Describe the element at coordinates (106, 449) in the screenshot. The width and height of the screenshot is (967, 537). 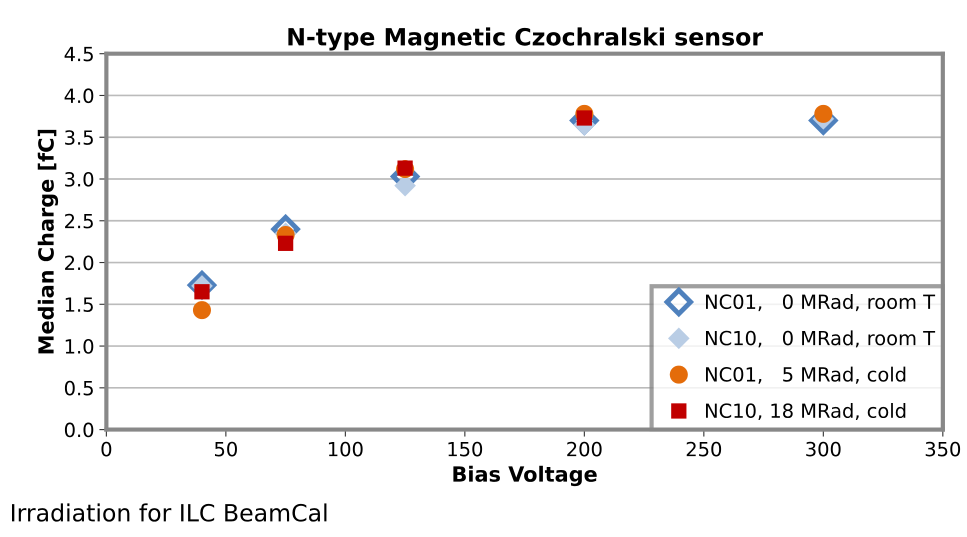
I see `x-tick-label: 0` at that location.